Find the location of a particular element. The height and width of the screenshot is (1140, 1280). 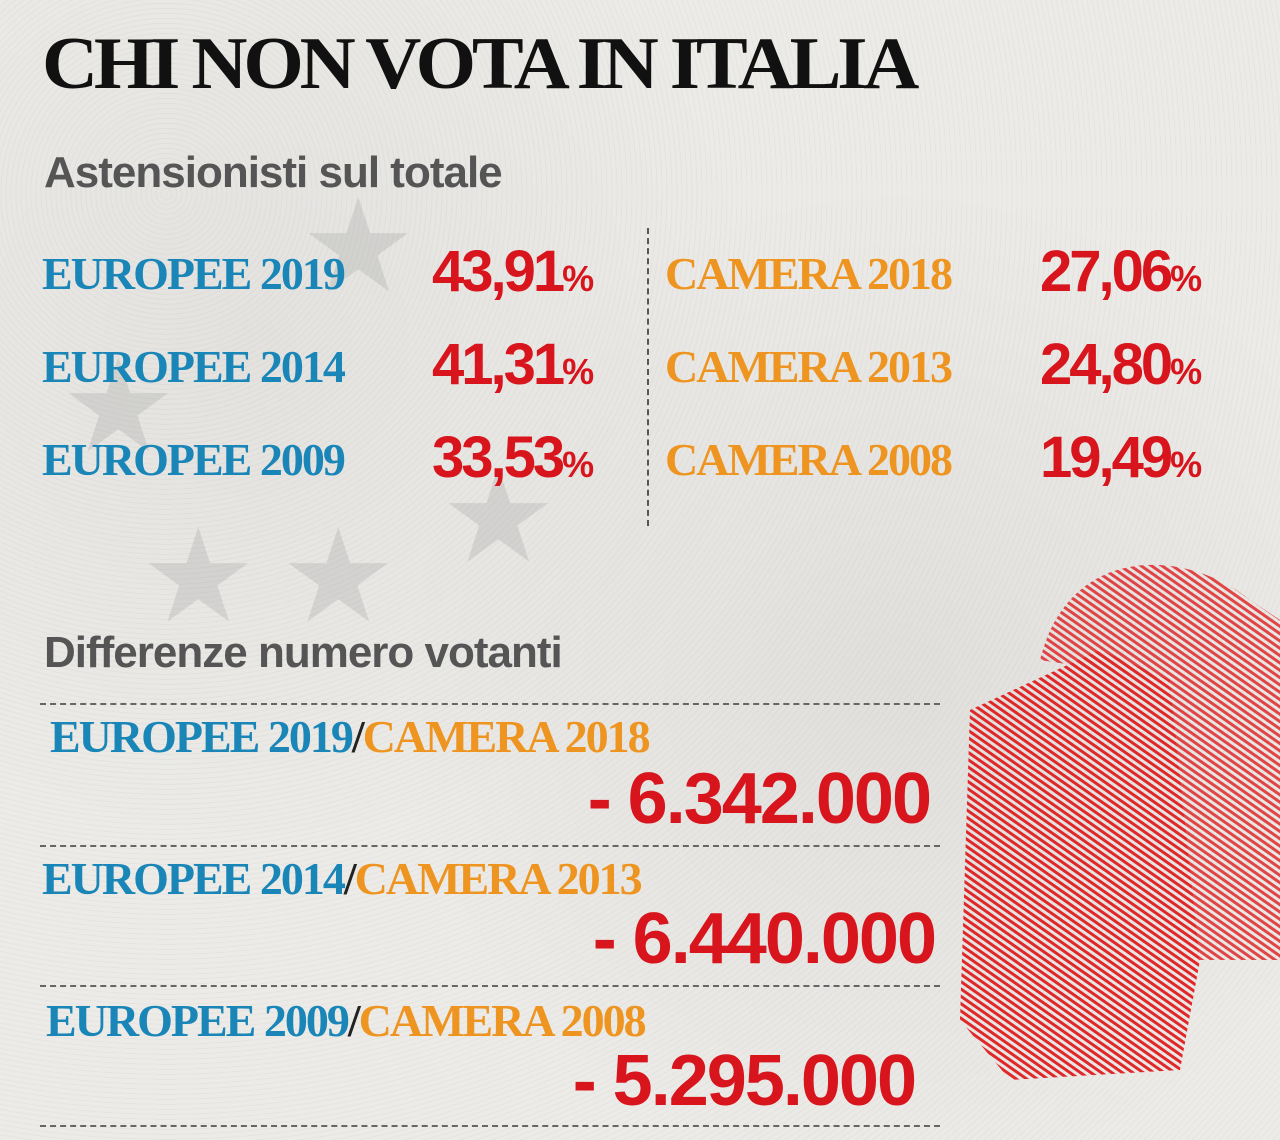

comparison-label: EUROPEE 2014/CAMERA 2013 is located at coordinates (342, 878).